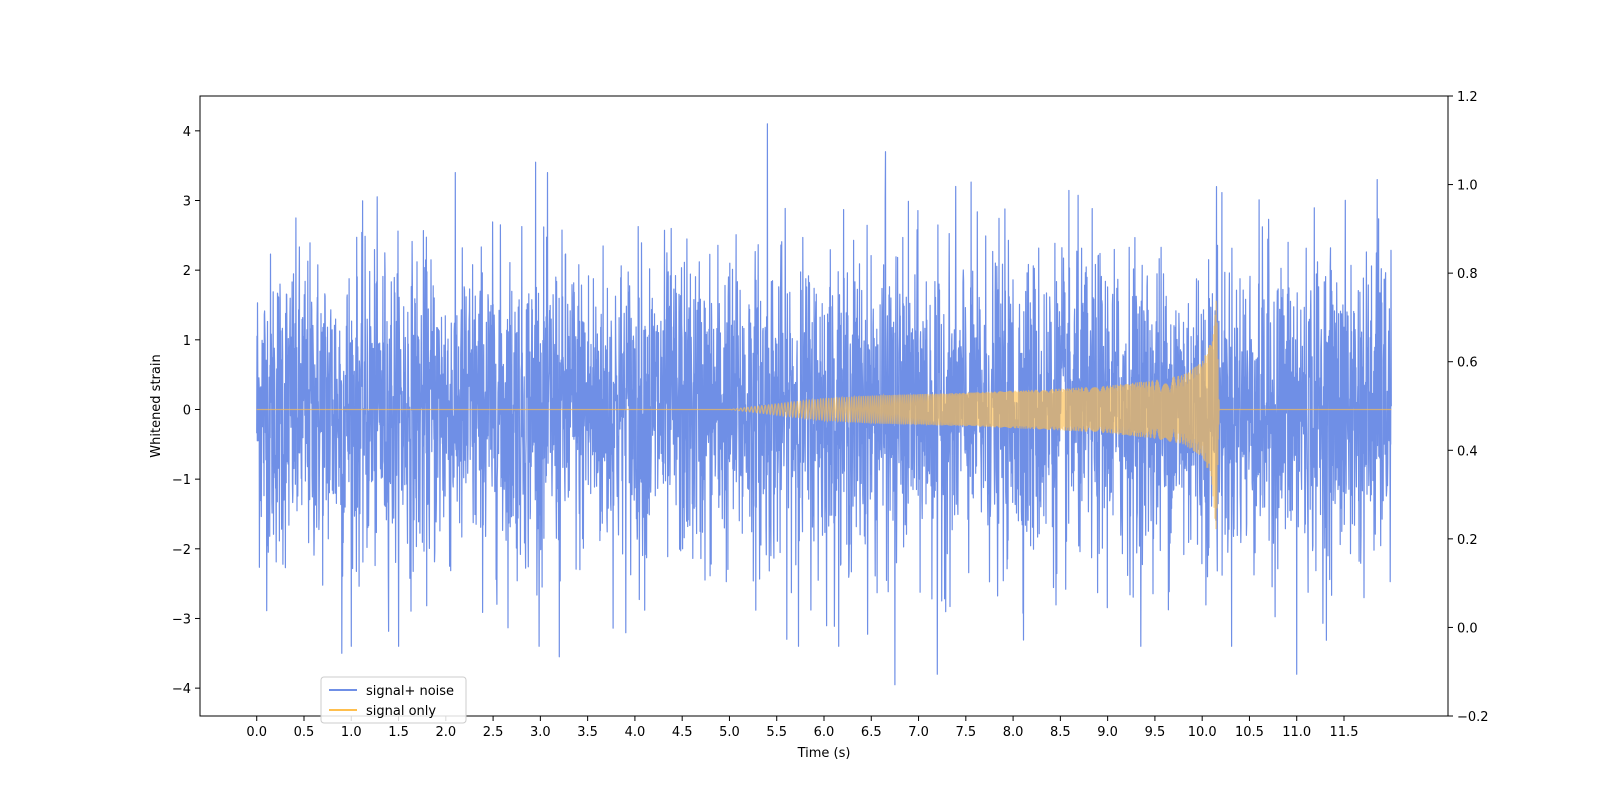 The image size is (1600, 800). What do you see at coordinates (1467, 540) in the screenshot?
I see `y-right-tick-label: 0.2` at bounding box center [1467, 540].